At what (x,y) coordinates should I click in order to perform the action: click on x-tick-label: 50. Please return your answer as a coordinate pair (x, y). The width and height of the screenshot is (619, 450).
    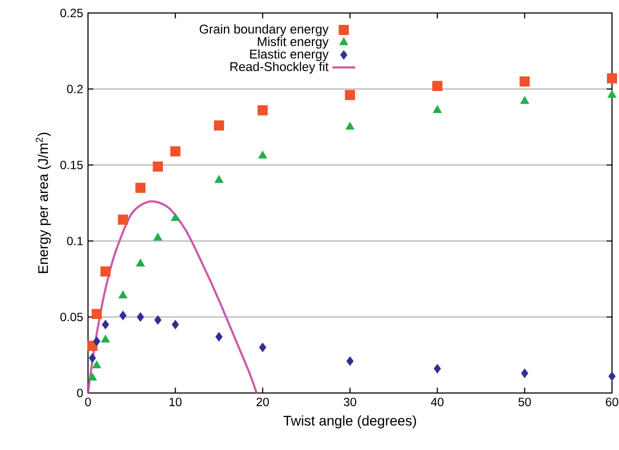
    Looking at the image, I should click on (524, 402).